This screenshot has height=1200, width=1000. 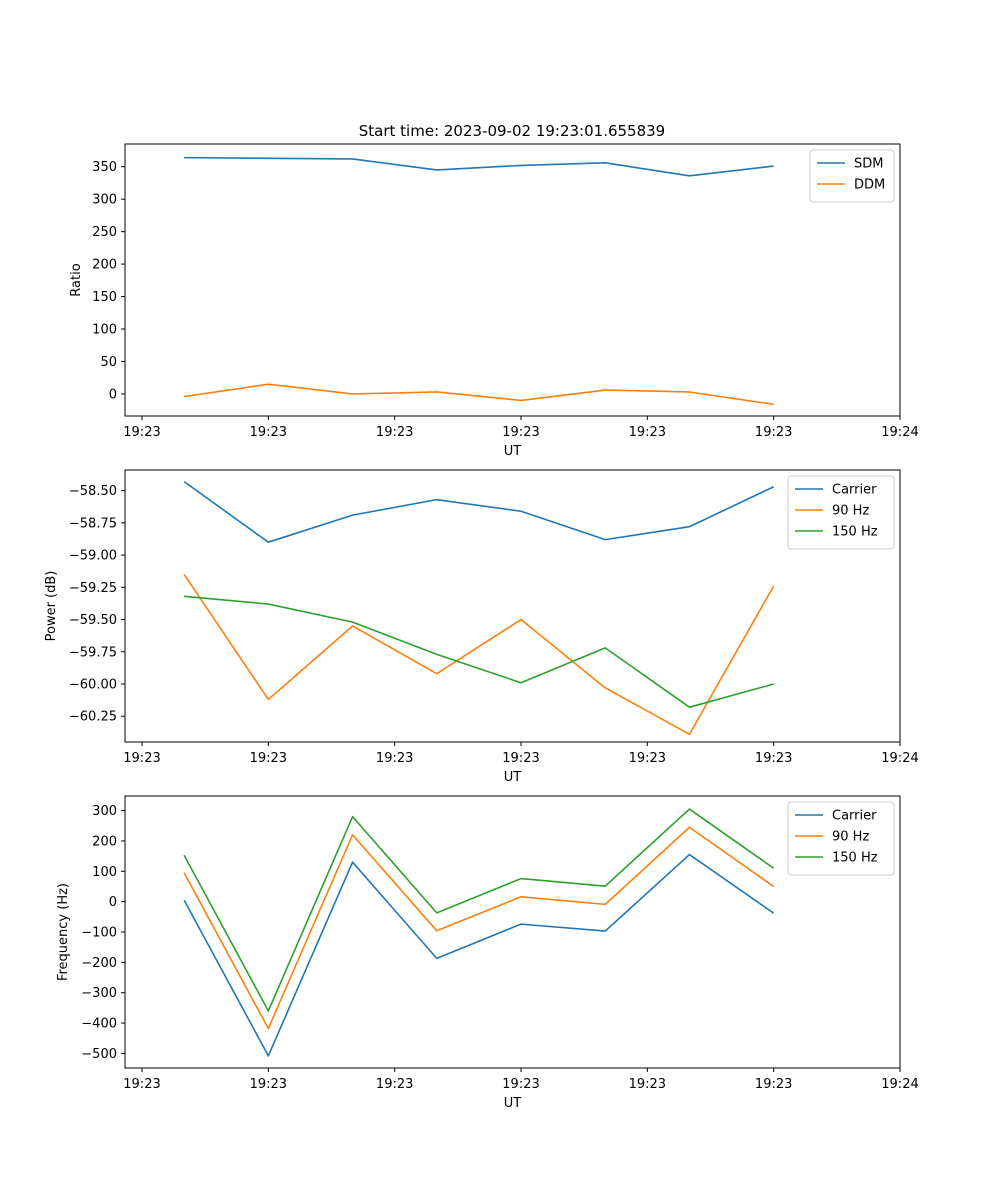 What do you see at coordinates (76, 279) in the screenshot?
I see `y-axis-label: Ratio` at bounding box center [76, 279].